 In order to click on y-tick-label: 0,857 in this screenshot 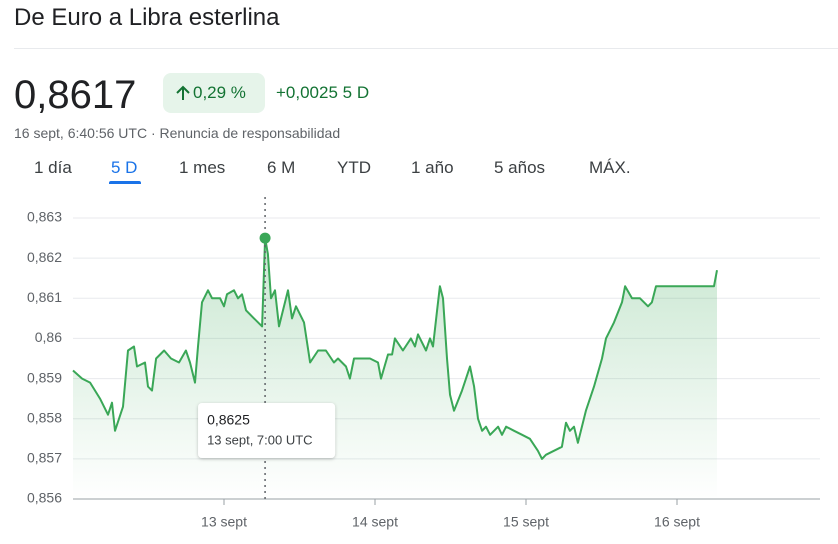, I will do `click(44, 458)`.